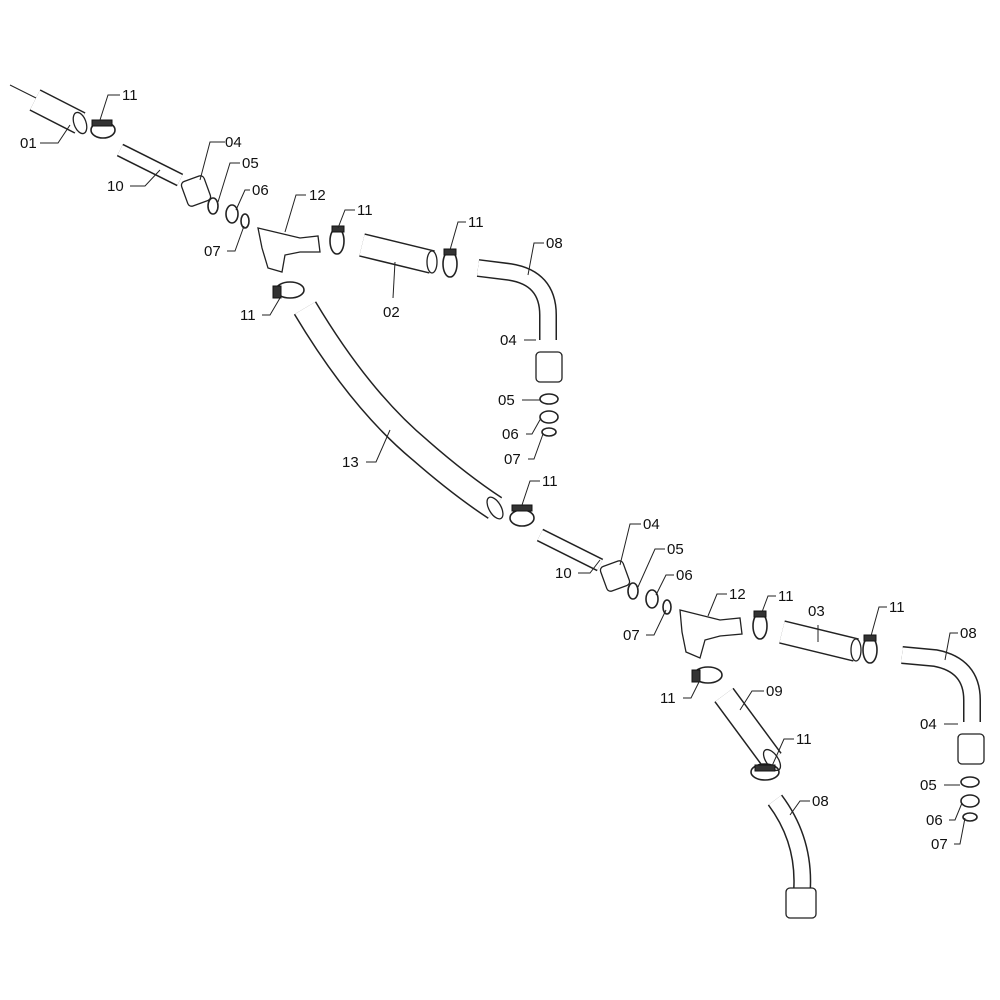 This screenshot has height=1000, width=1000. Describe the element at coordinates (350, 462) in the screenshot. I see `label-13: 13` at that location.